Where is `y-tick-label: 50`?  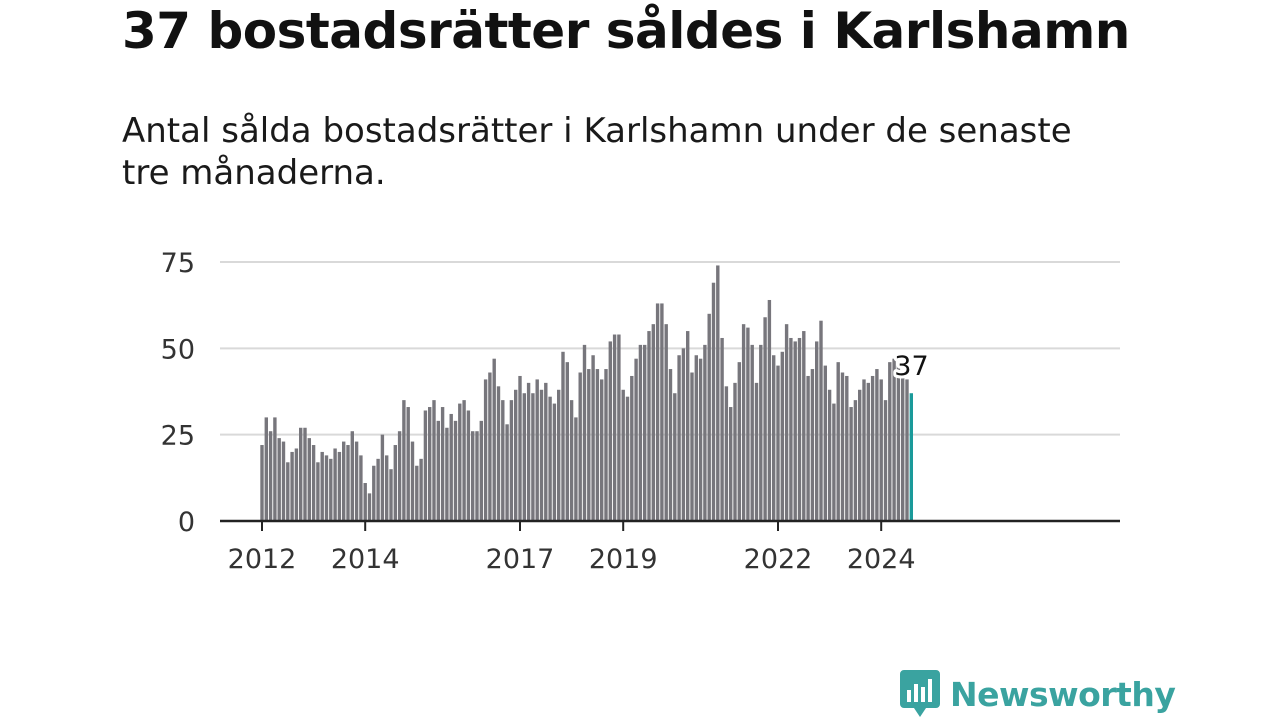 y-tick-label: 50 is located at coordinates (178, 349).